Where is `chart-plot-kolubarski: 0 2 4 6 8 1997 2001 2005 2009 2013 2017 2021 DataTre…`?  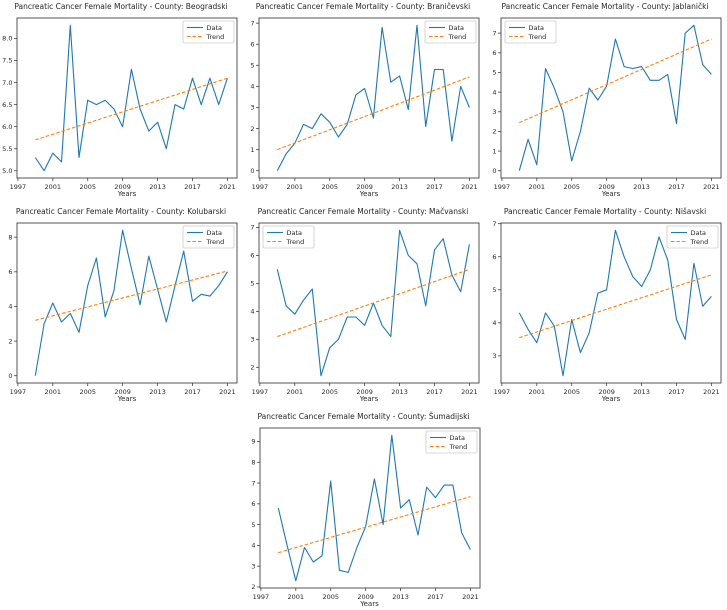
chart-plot-kolubarski: 0 2 4 6 8 1997 2001 2005 2009 2013 2017 2021 DataTre… is located at coordinates (123, 309).